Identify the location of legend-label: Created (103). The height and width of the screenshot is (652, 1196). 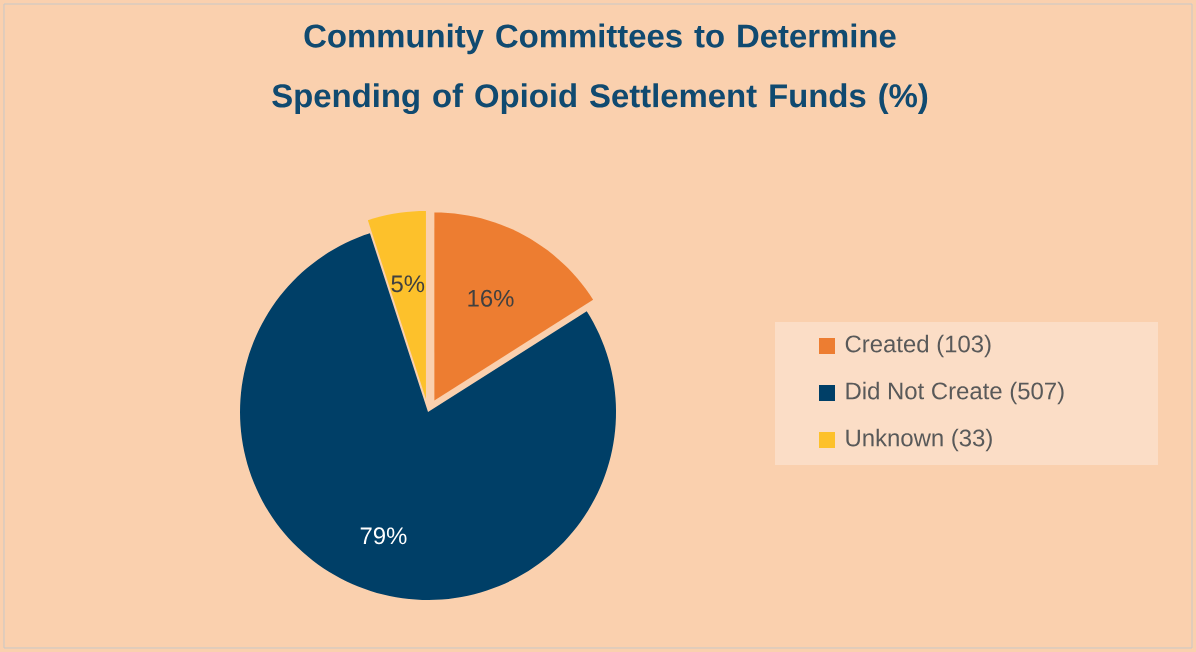
(918, 346).